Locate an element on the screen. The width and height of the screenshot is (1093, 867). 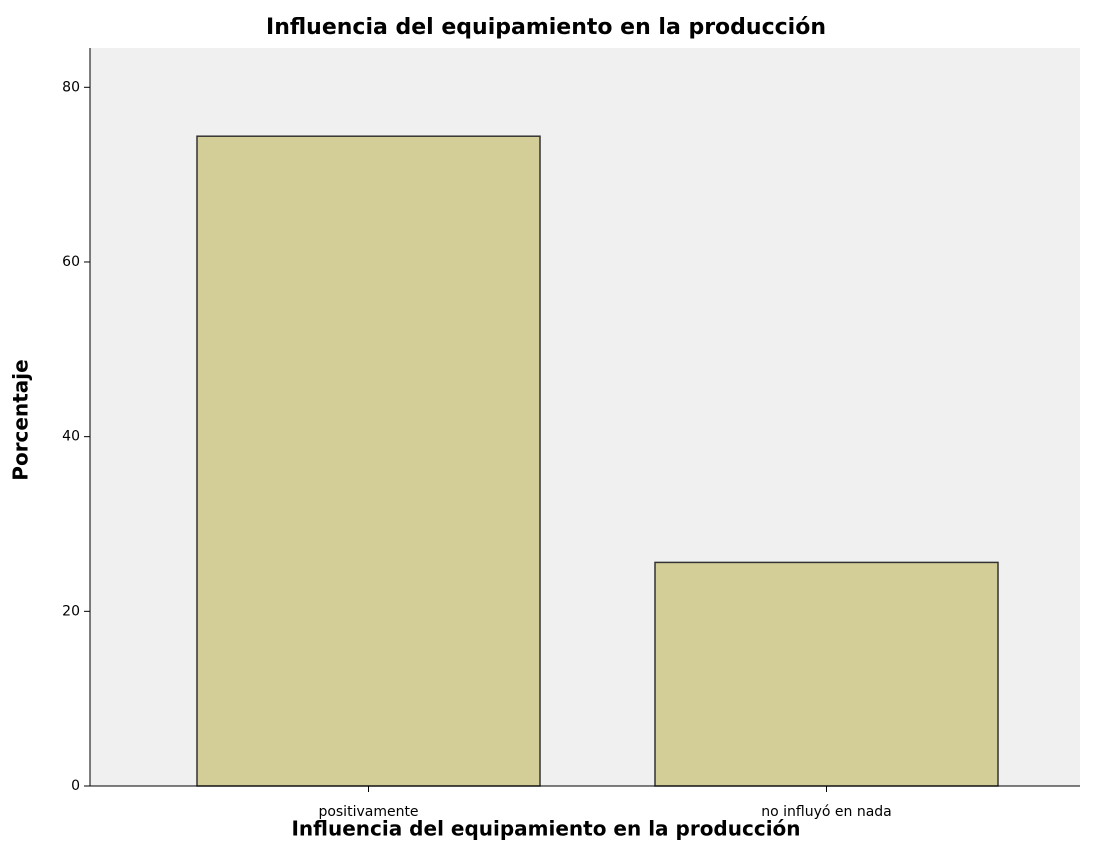
y-tick-label: 60 is located at coordinates (71, 262).